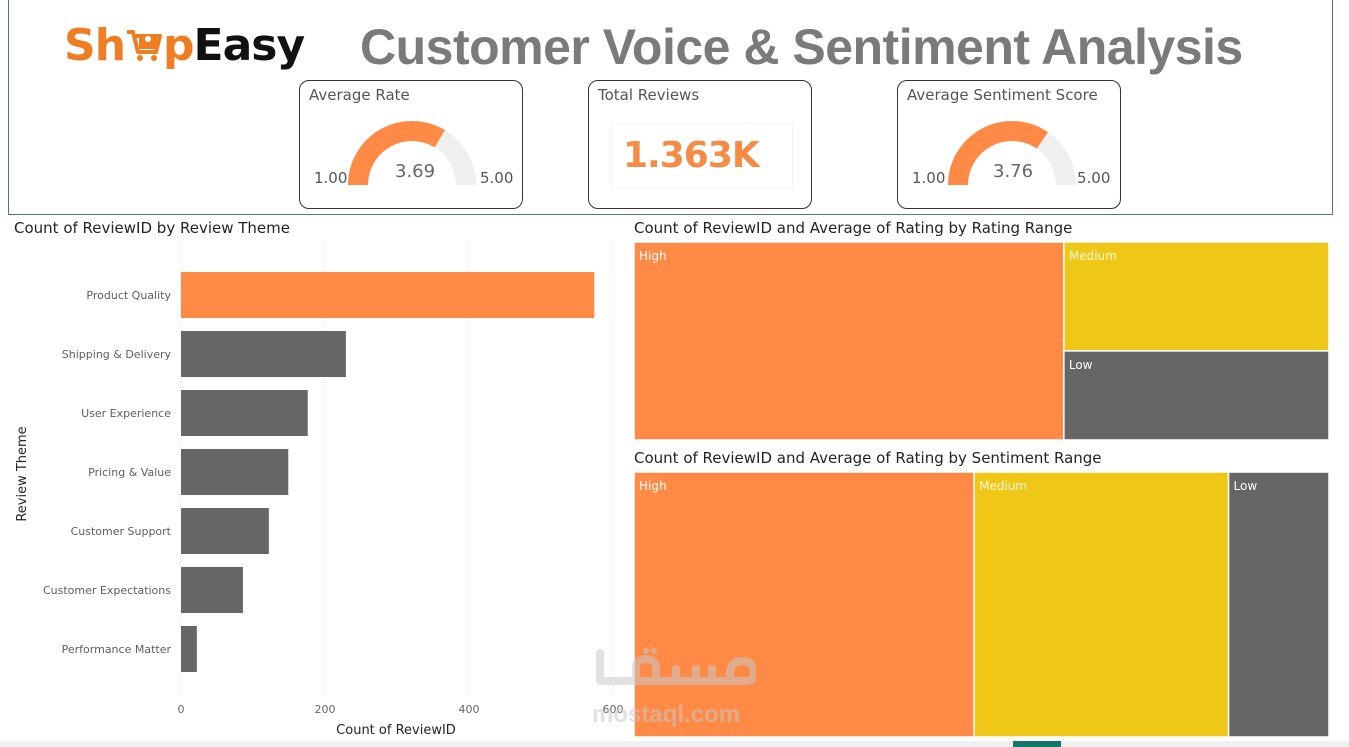  I want to click on y-category-label: Pricing & Value, so click(129, 472).